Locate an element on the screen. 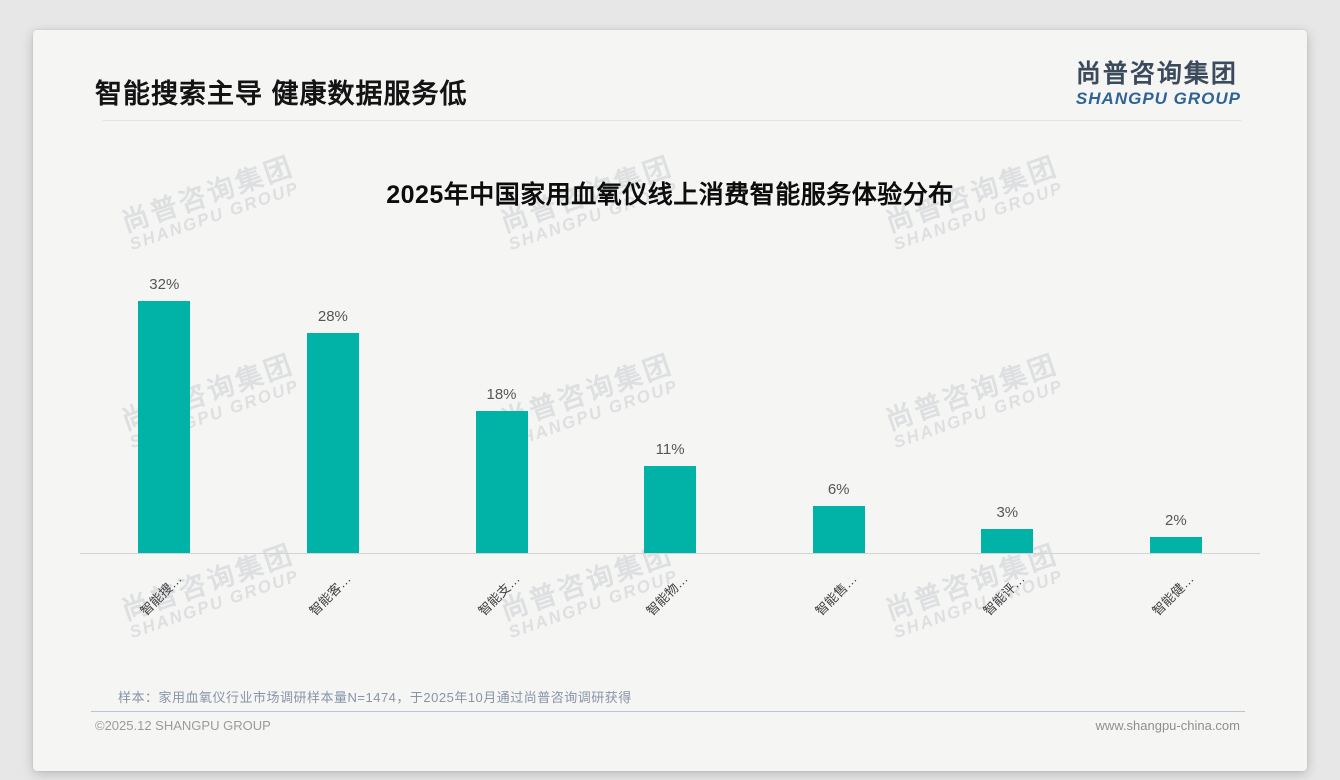 The width and height of the screenshot is (1340, 780). bar-value-label: 2% is located at coordinates (1176, 520).